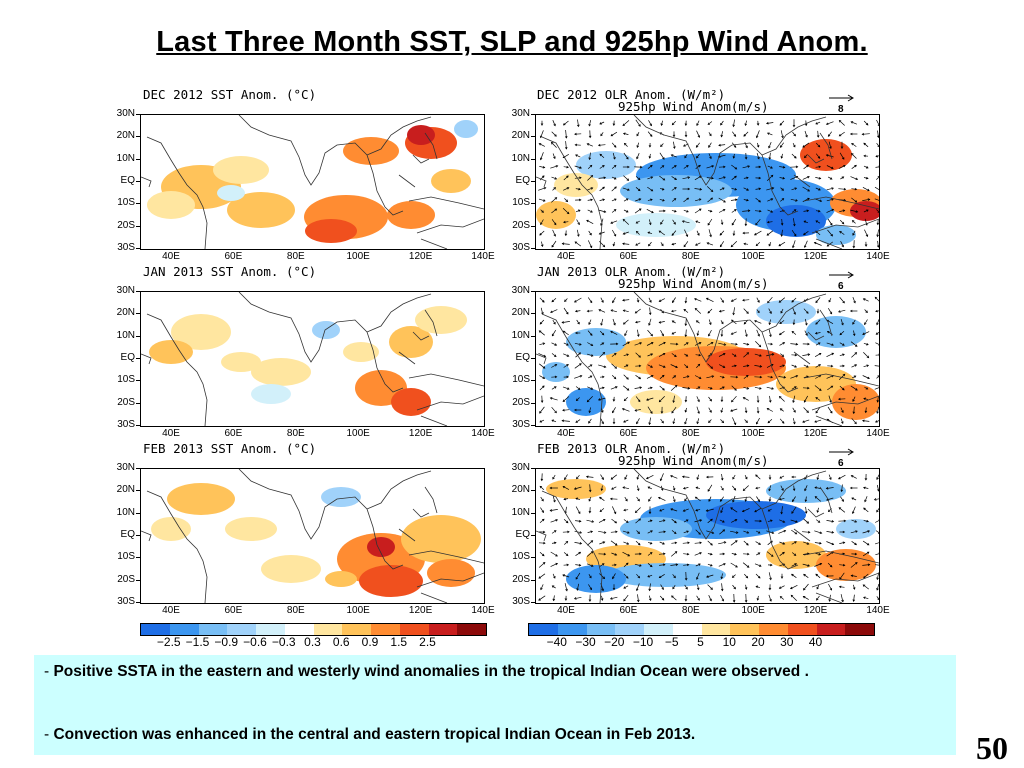 This screenshot has height=768, width=1024. I want to click on anomaly-region, so click(241, 362).